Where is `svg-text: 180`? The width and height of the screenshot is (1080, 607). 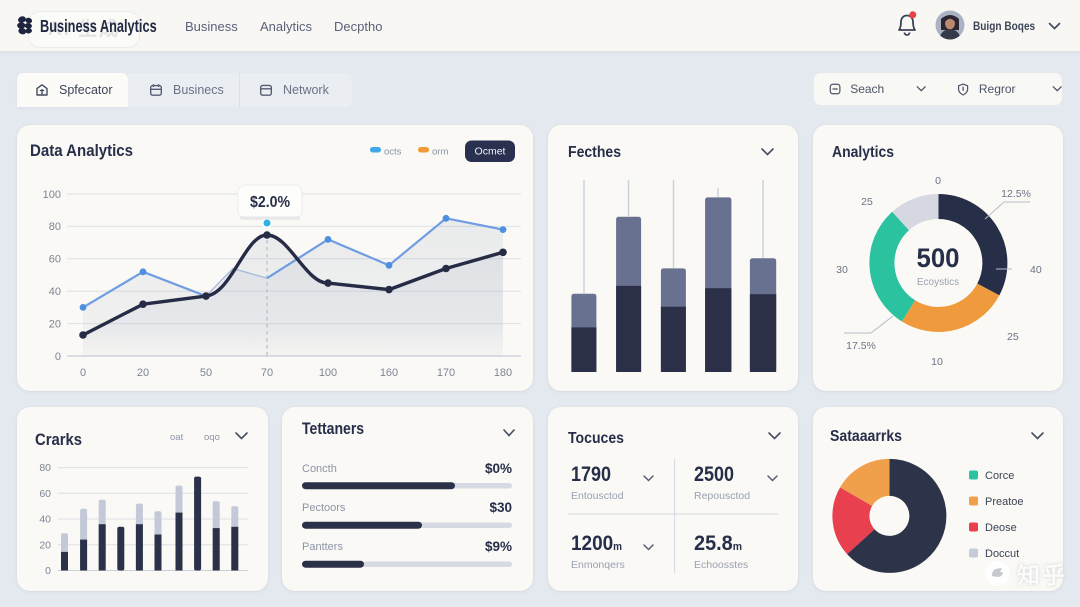
svg-text: 180 is located at coordinates (503, 373).